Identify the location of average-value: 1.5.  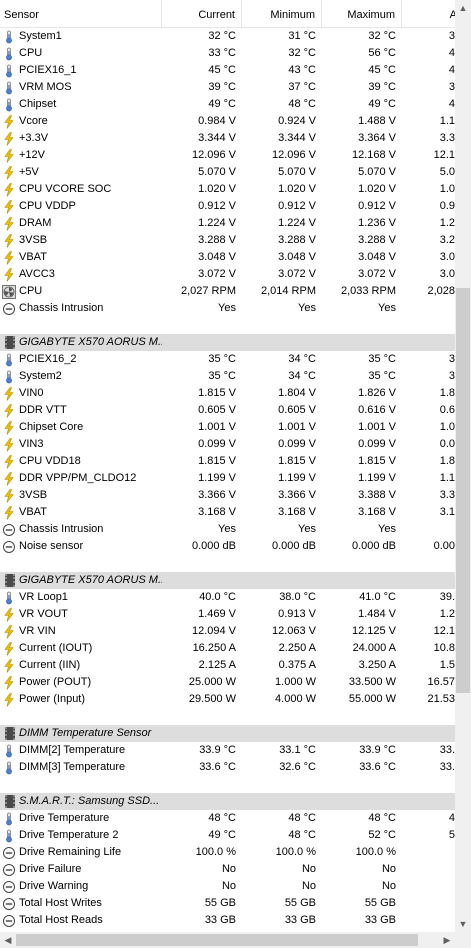
(447, 665).